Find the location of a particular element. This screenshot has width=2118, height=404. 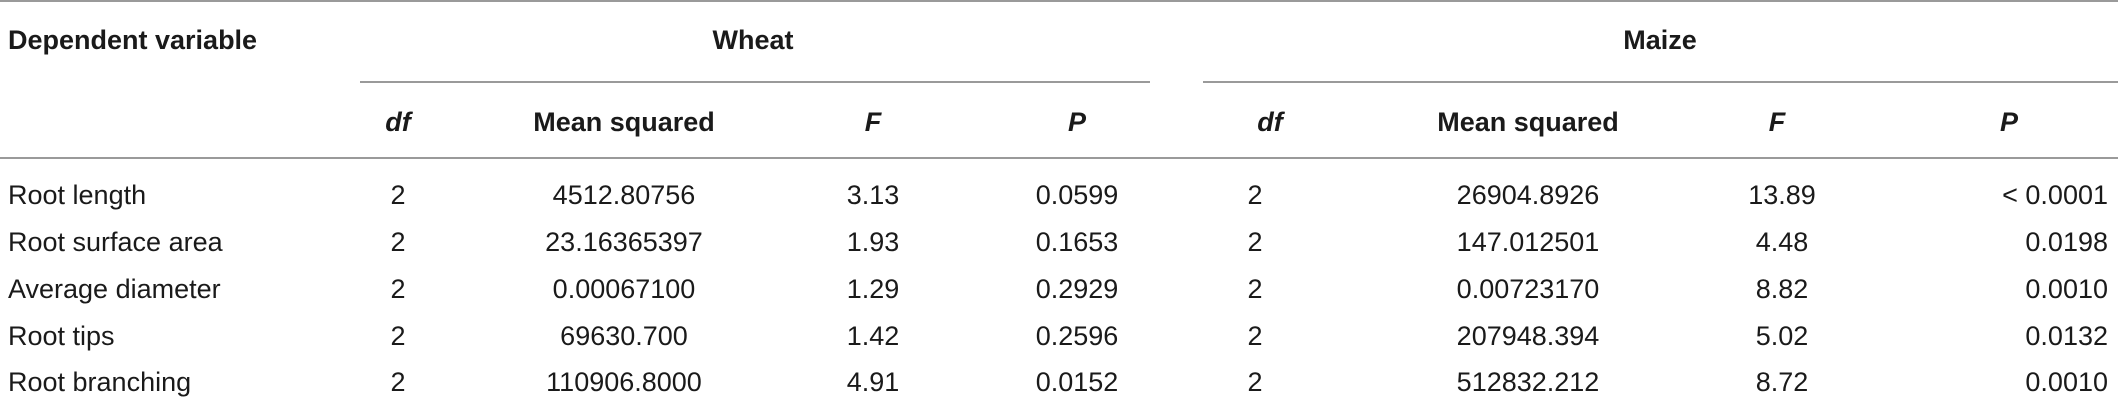

wheat-f: 1.93 is located at coordinates (873, 242).